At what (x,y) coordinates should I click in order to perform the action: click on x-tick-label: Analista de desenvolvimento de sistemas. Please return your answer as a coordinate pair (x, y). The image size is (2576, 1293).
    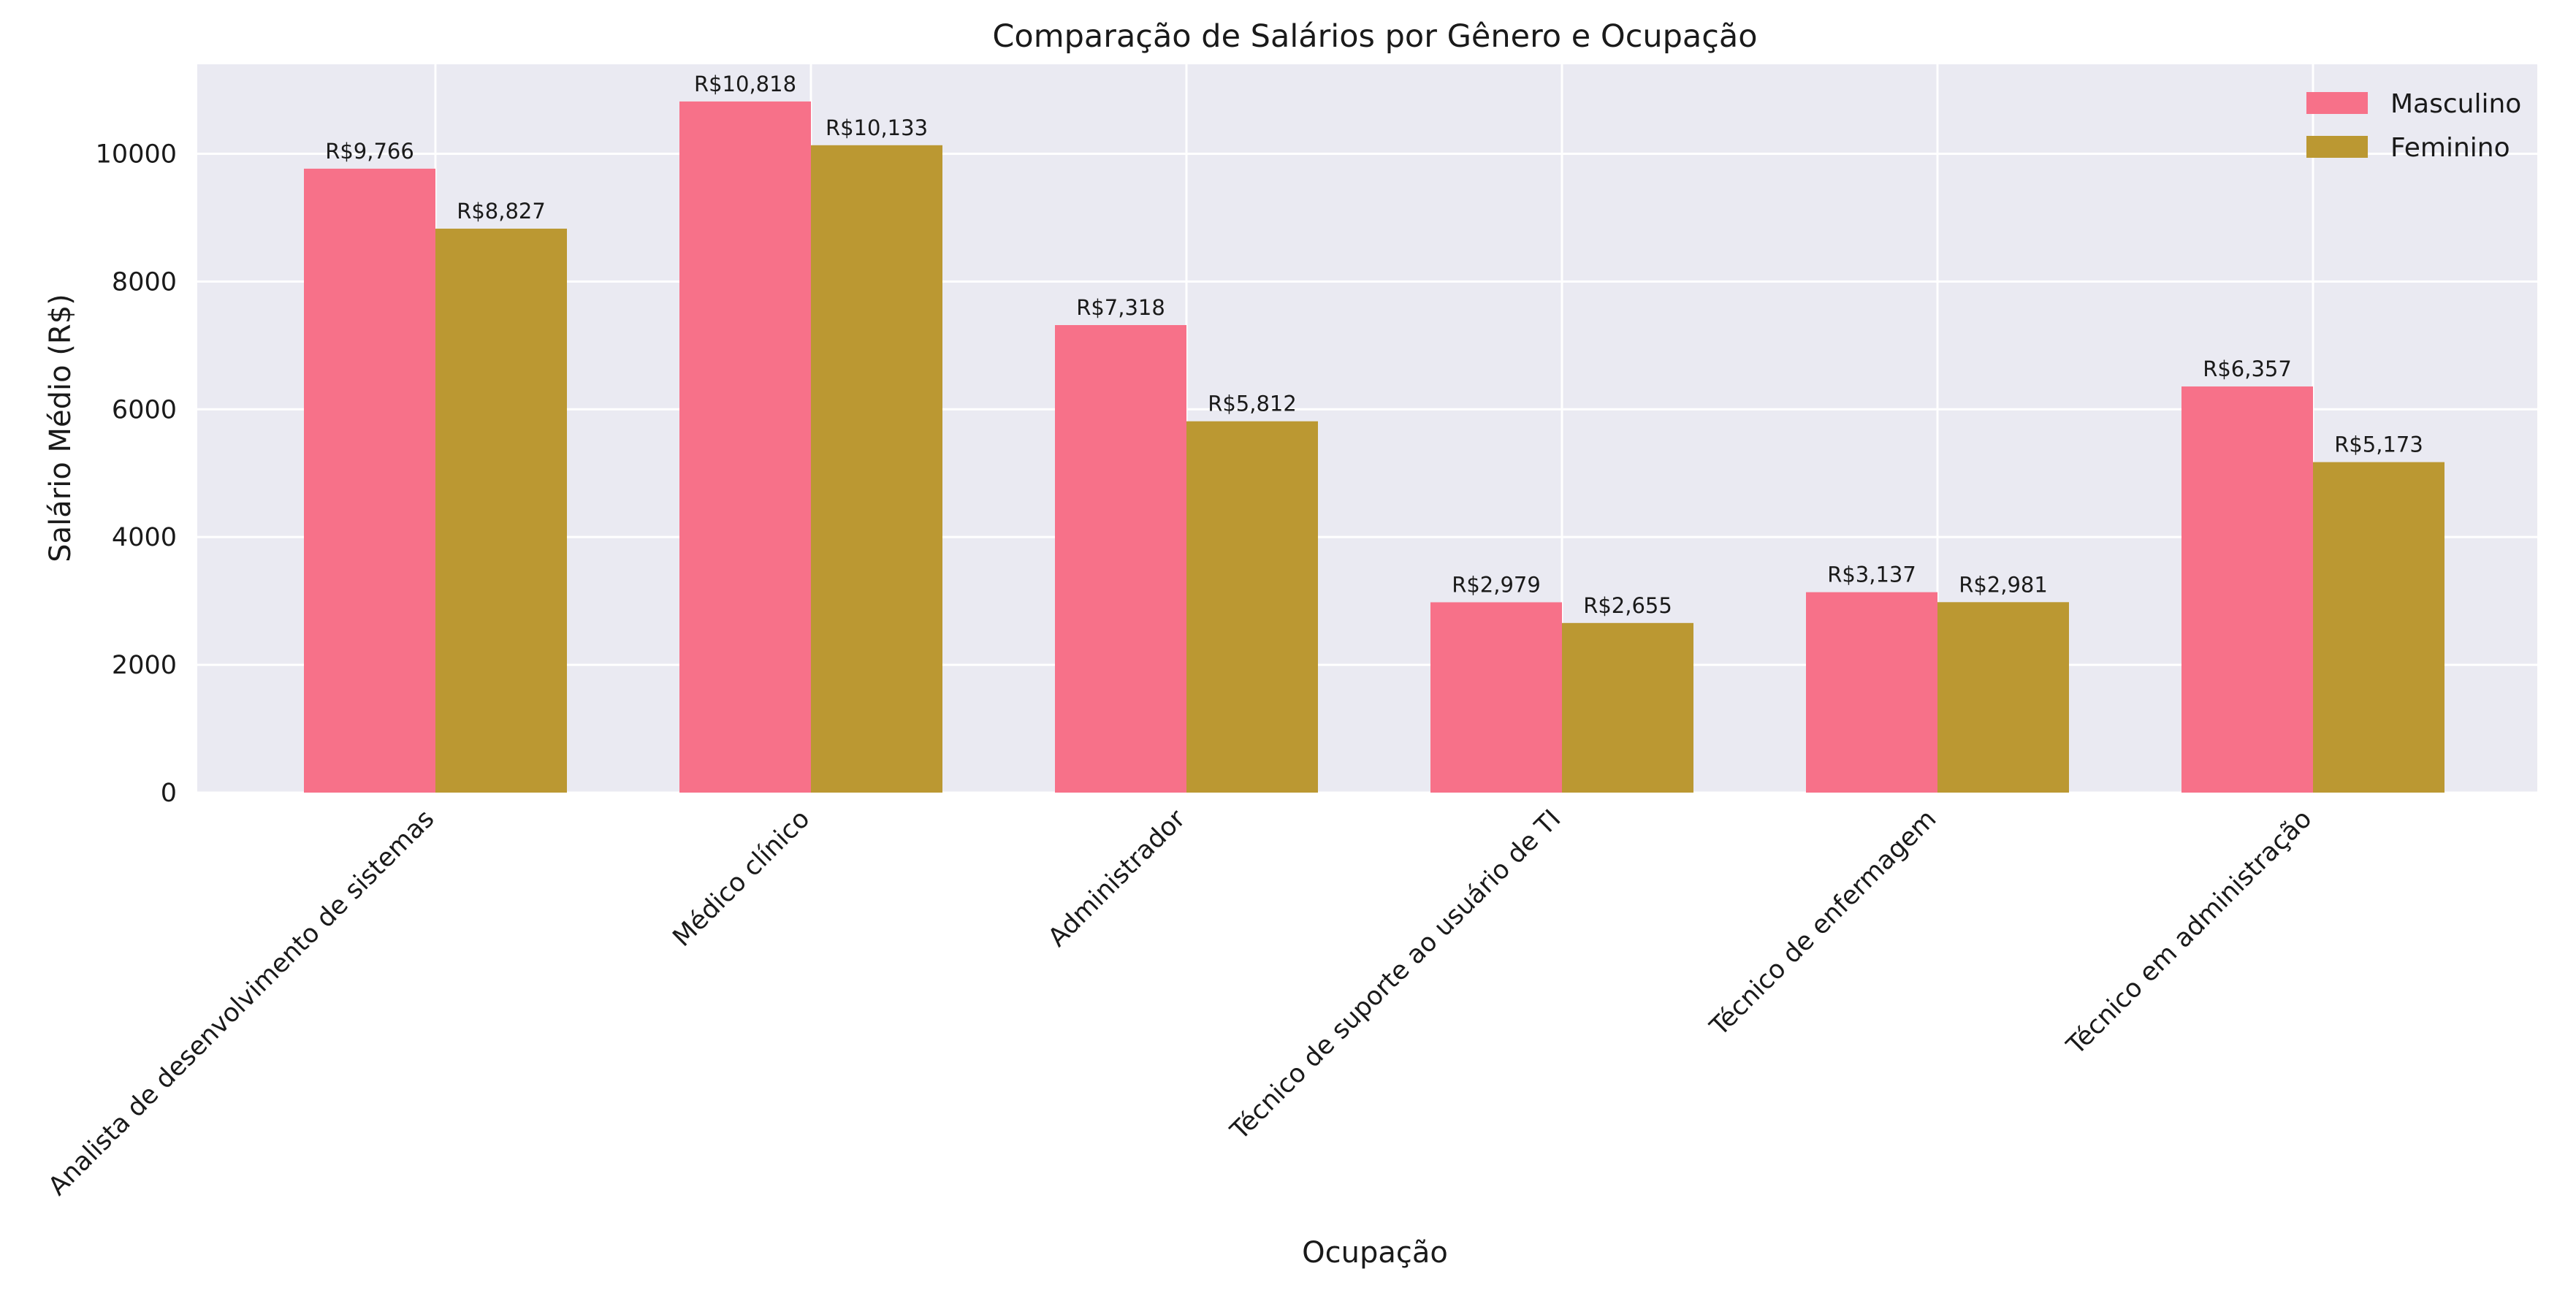
    Looking at the image, I should click on (241, 1003).